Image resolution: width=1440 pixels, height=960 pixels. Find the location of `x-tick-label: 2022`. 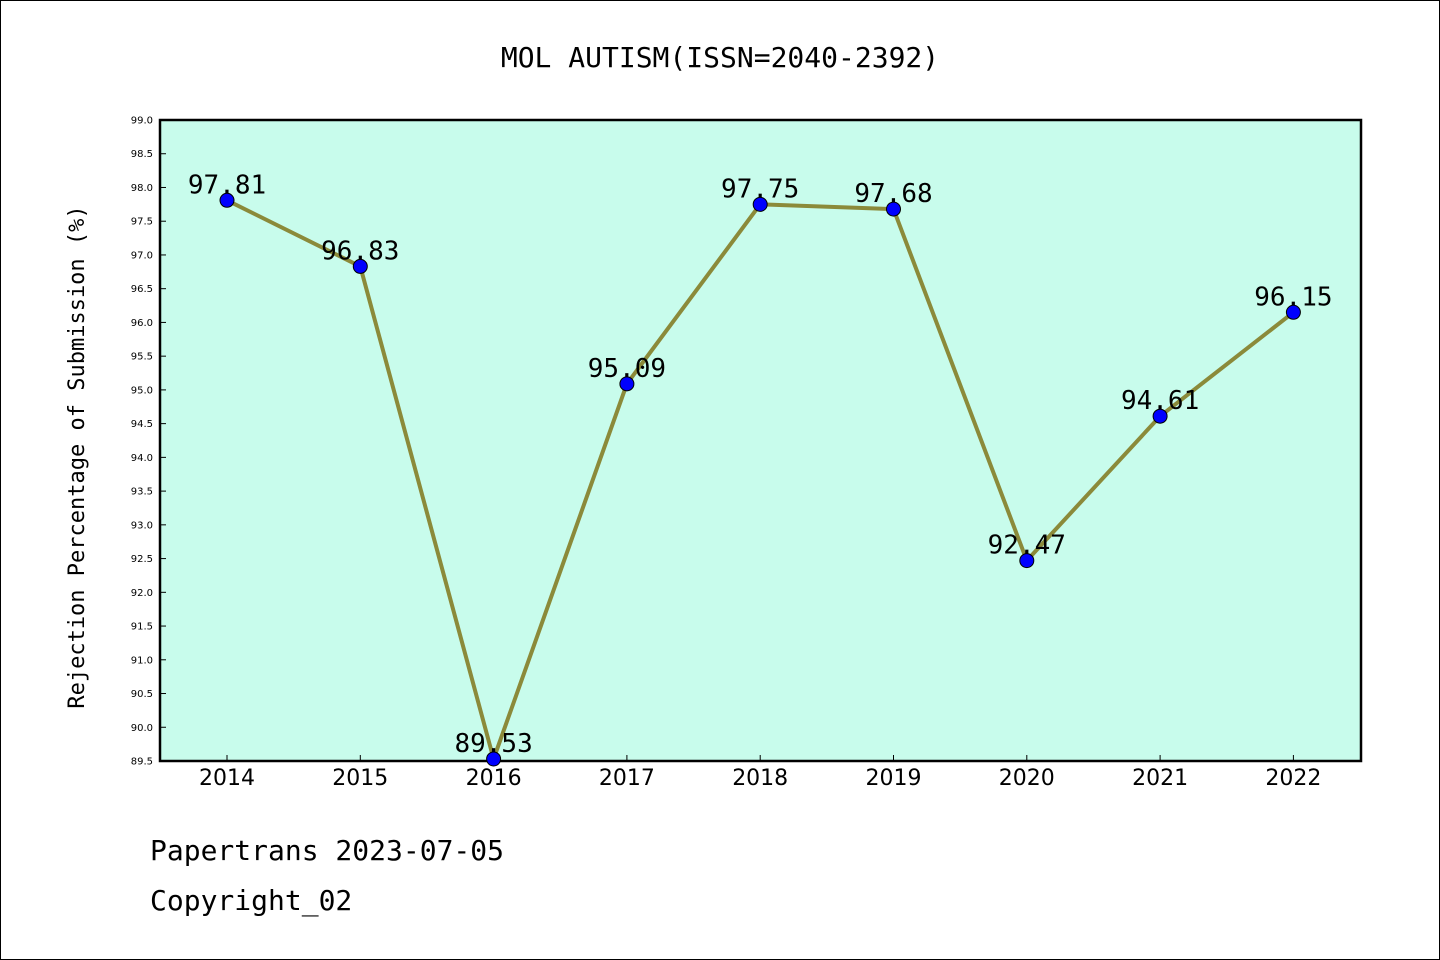

x-tick-label: 2022 is located at coordinates (1293, 778).